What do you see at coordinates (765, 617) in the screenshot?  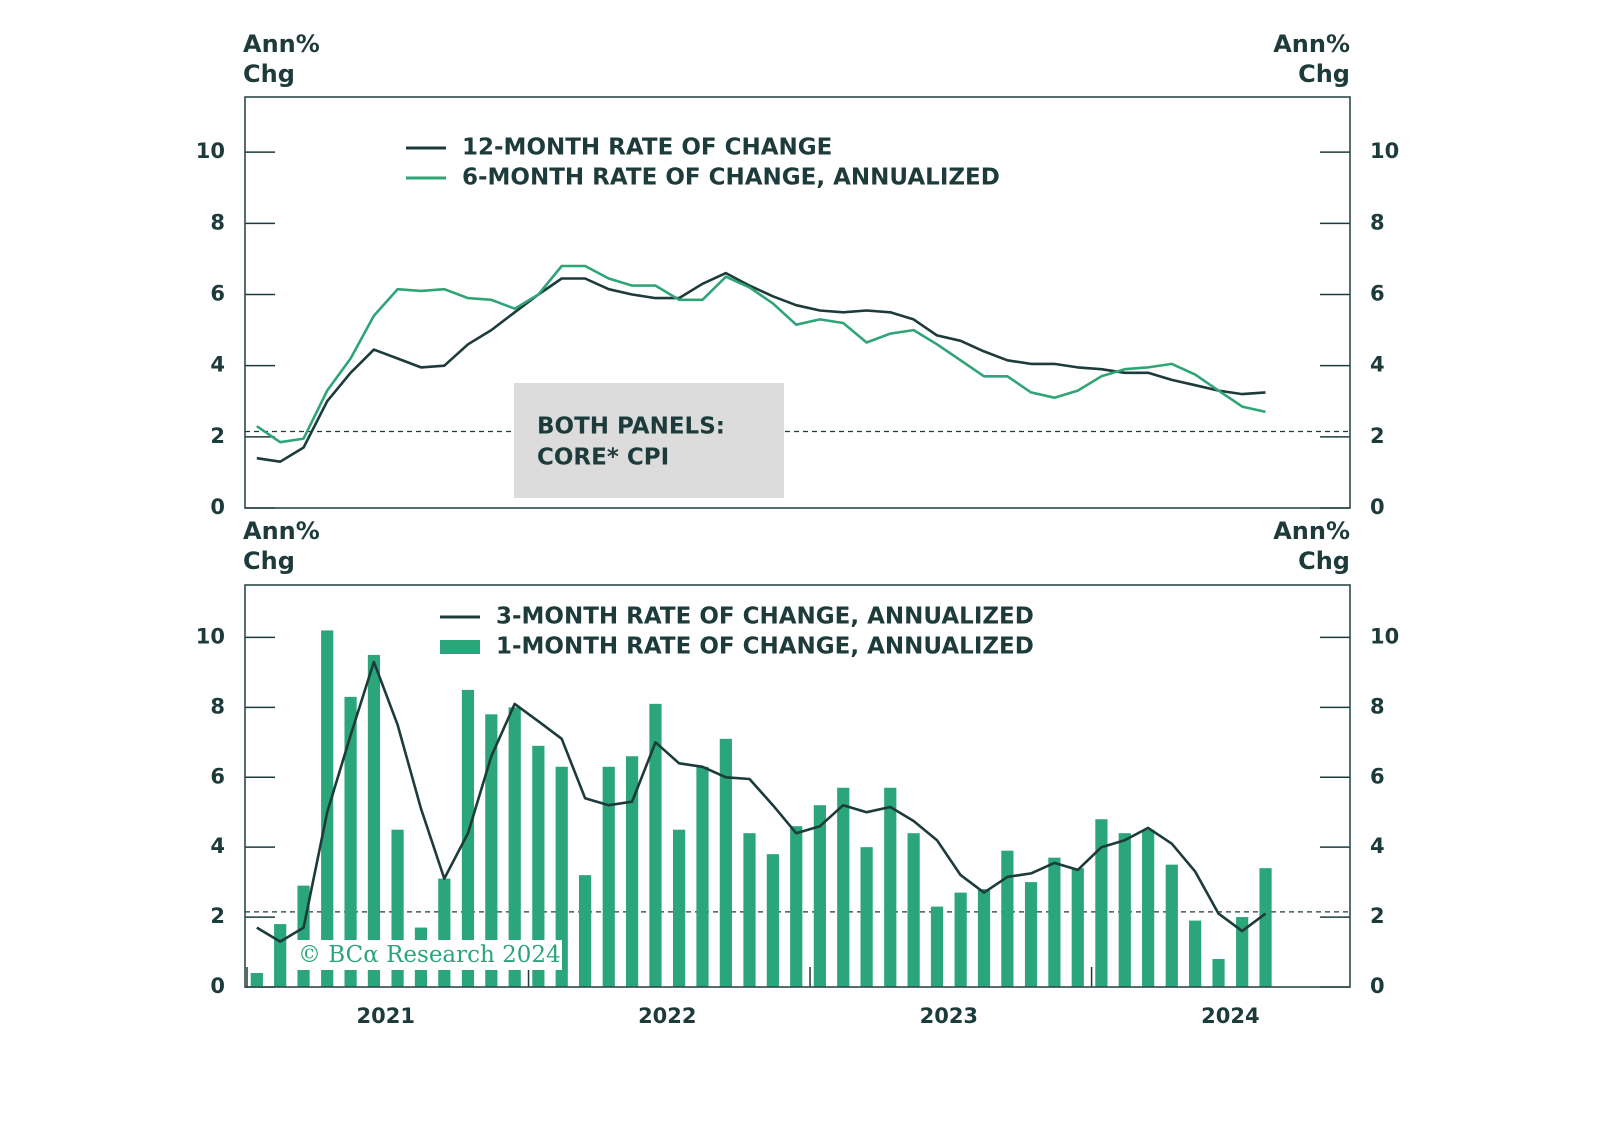 I see `legend-label: 3-MONTH RATE OF CHANGE, ANNUALIZED` at bounding box center [765, 617].